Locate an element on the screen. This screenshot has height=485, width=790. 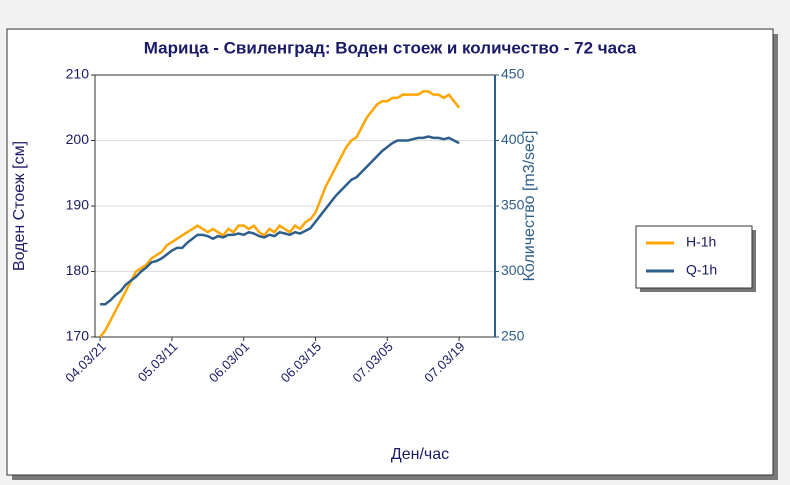
y2-tick-label: 250 is located at coordinates (513, 336).